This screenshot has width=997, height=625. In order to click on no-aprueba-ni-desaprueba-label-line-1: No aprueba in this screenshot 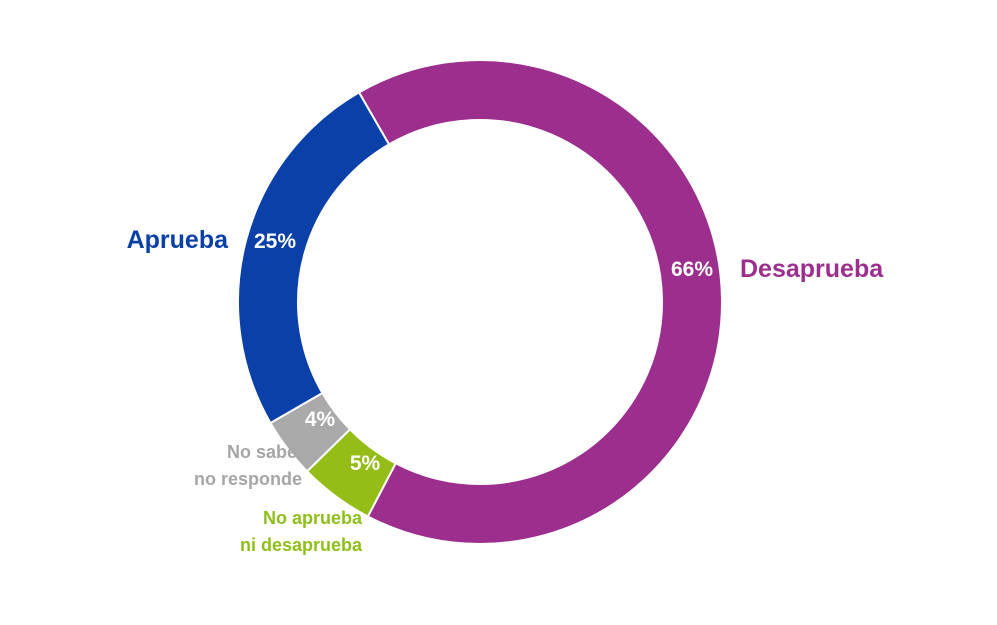, I will do `click(313, 518)`.